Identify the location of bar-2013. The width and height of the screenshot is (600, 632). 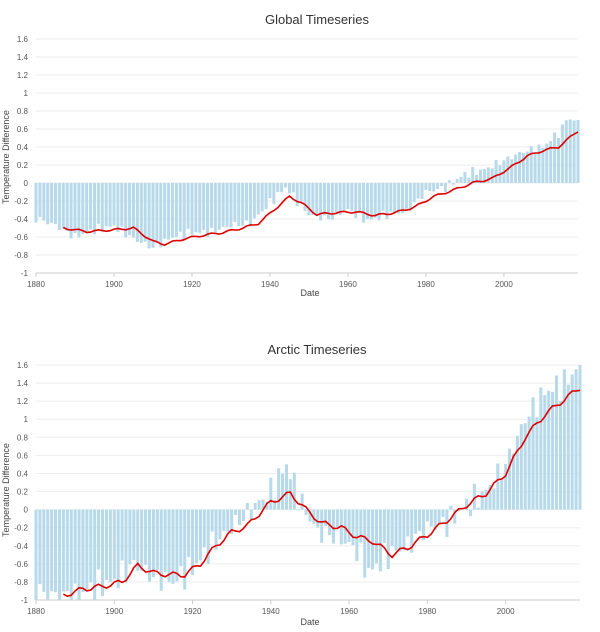
(557, 442).